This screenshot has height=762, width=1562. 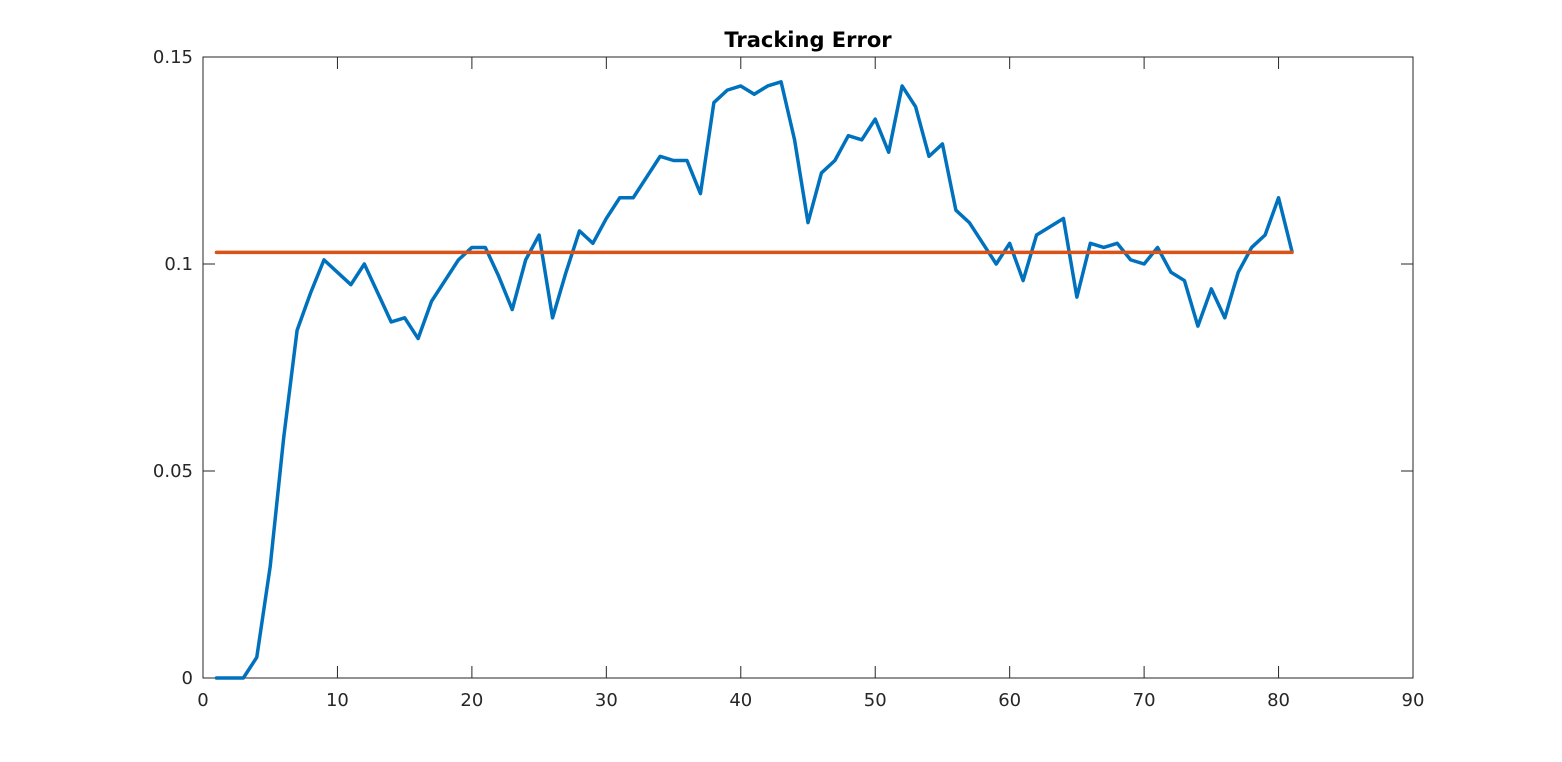 I want to click on x-tick-label: 50, so click(x=875, y=700).